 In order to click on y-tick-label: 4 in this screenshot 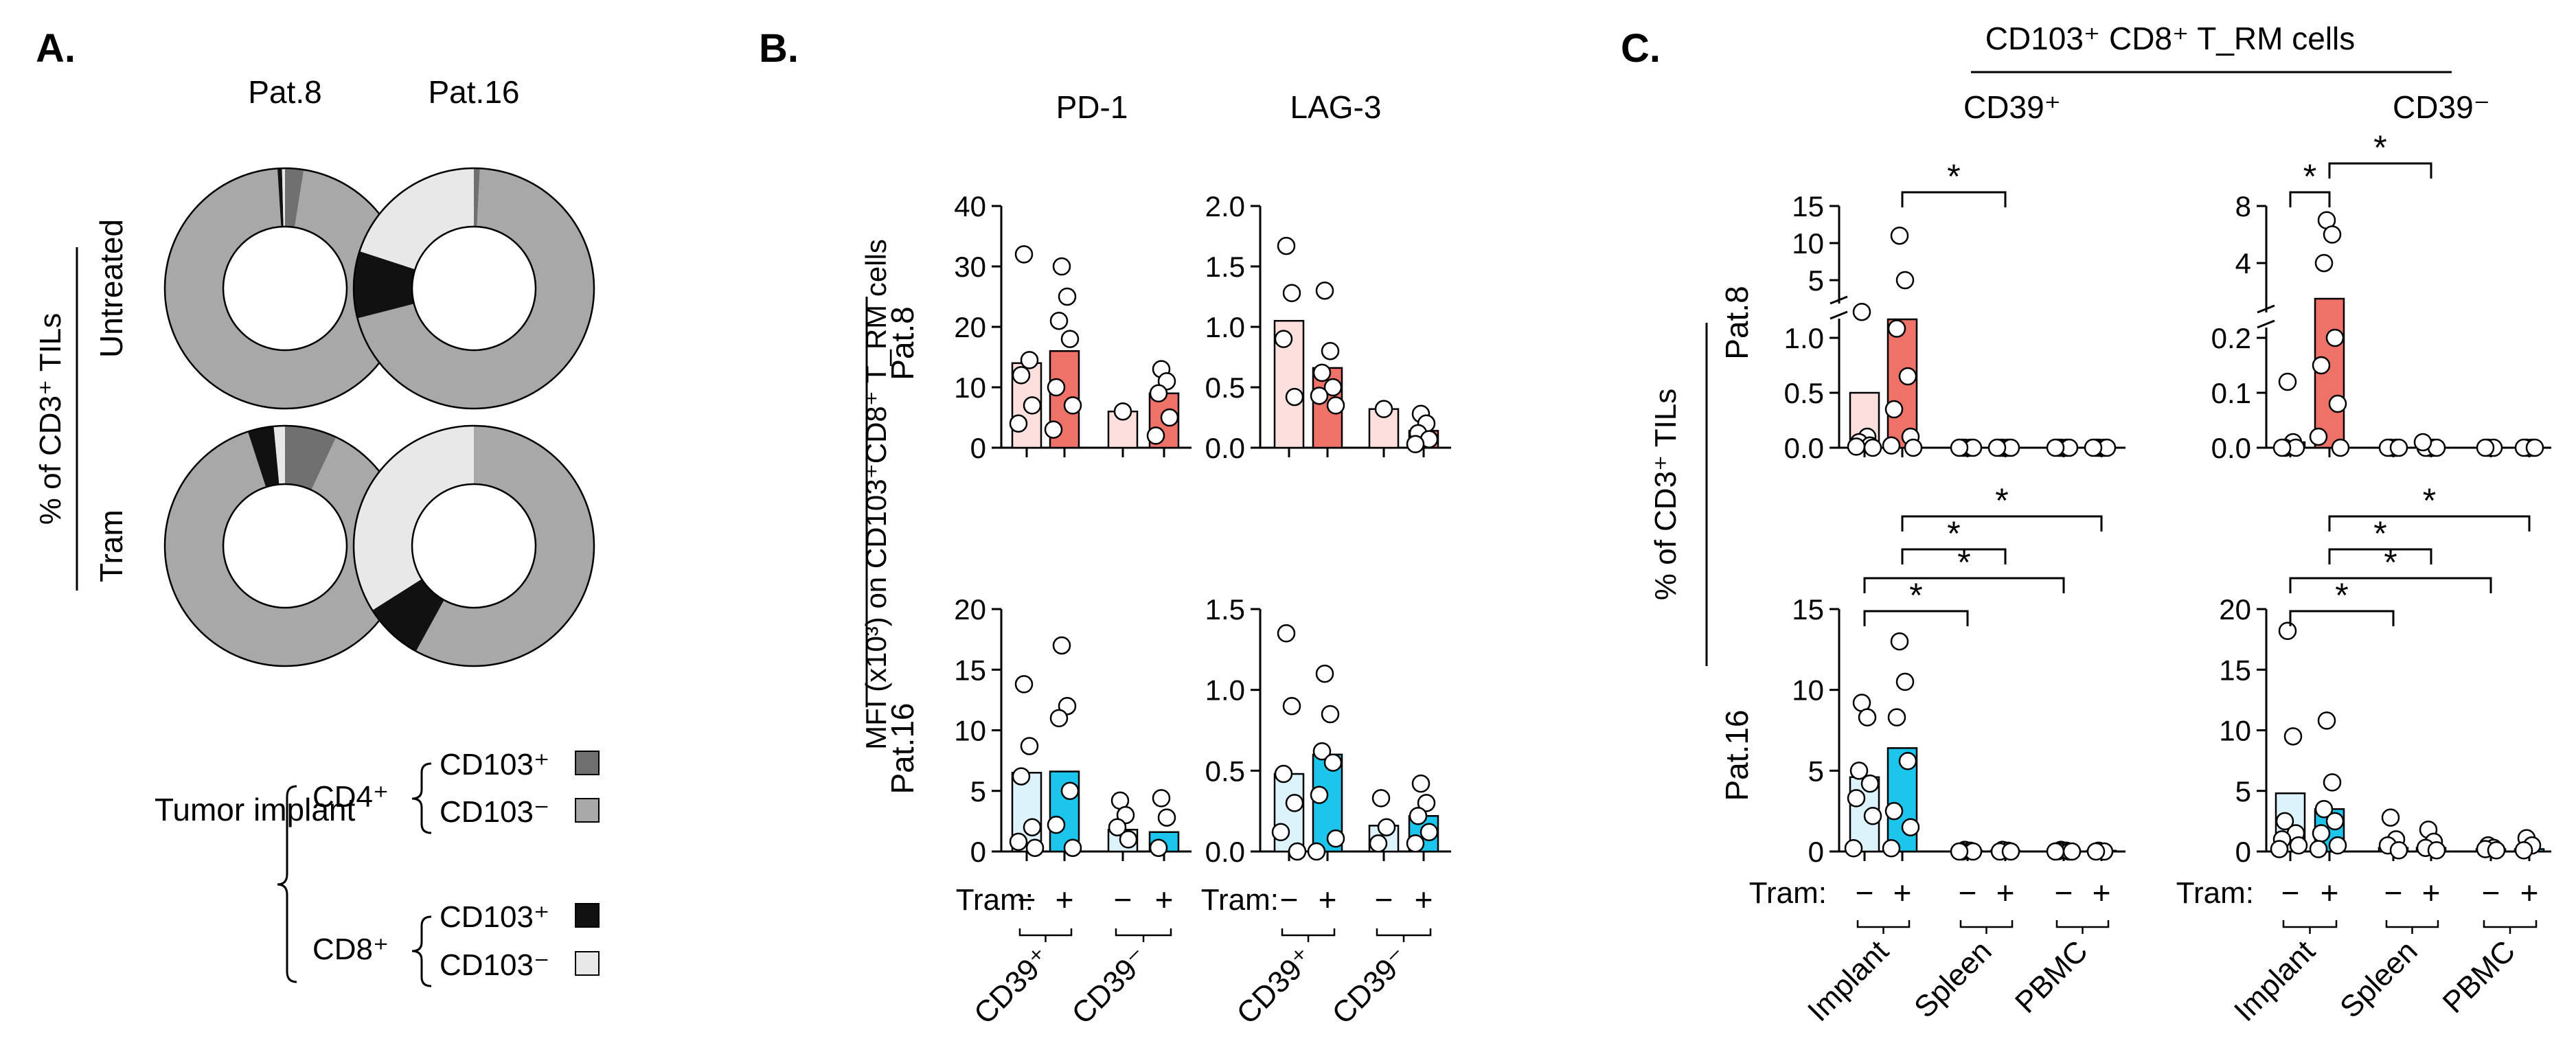, I will do `click(2243, 263)`.